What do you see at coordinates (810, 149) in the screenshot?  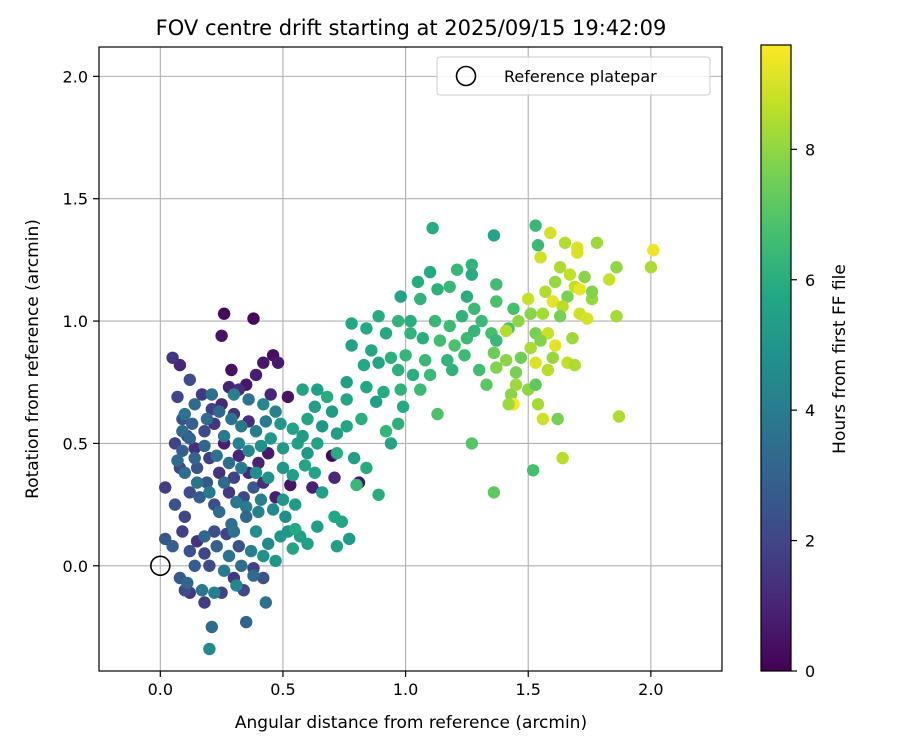 I see `colorbar-tick-label: 8` at bounding box center [810, 149].